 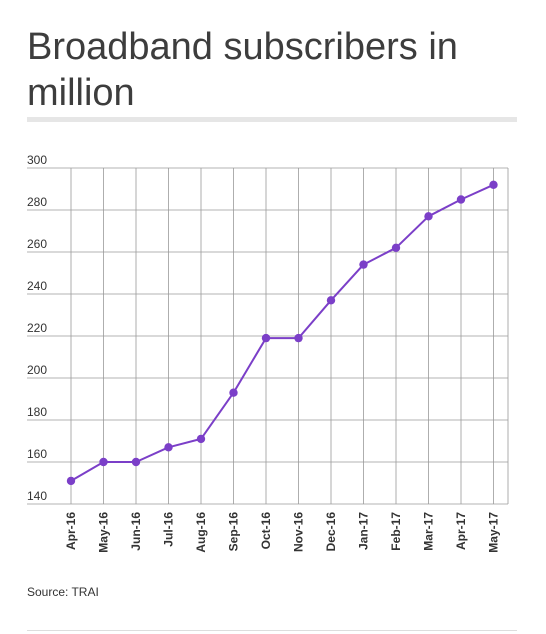 What do you see at coordinates (396, 531) in the screenshot?
I see `x-tick-label: Feb-17` at bounding box center [396, 531].